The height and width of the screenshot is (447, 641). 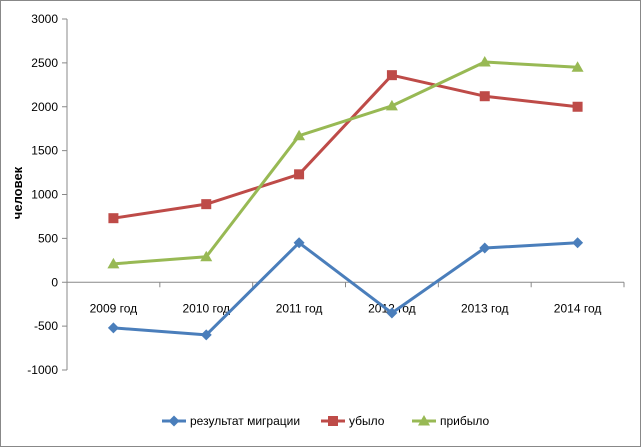 I want to click on y-tick-label: -500, so click(x=46, y=326).